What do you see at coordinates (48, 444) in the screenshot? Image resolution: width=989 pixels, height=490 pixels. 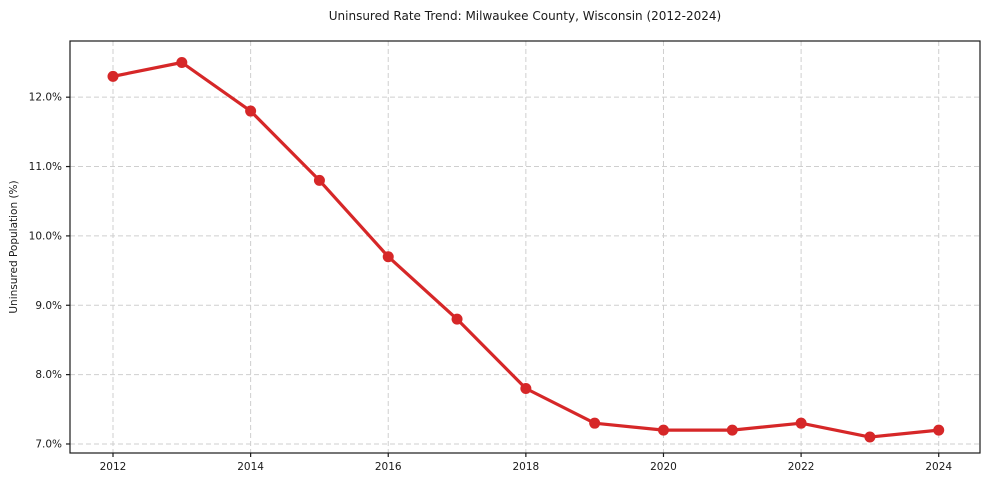 I see `y-tick-label: 7.0%` at bounding box center [48, 444].